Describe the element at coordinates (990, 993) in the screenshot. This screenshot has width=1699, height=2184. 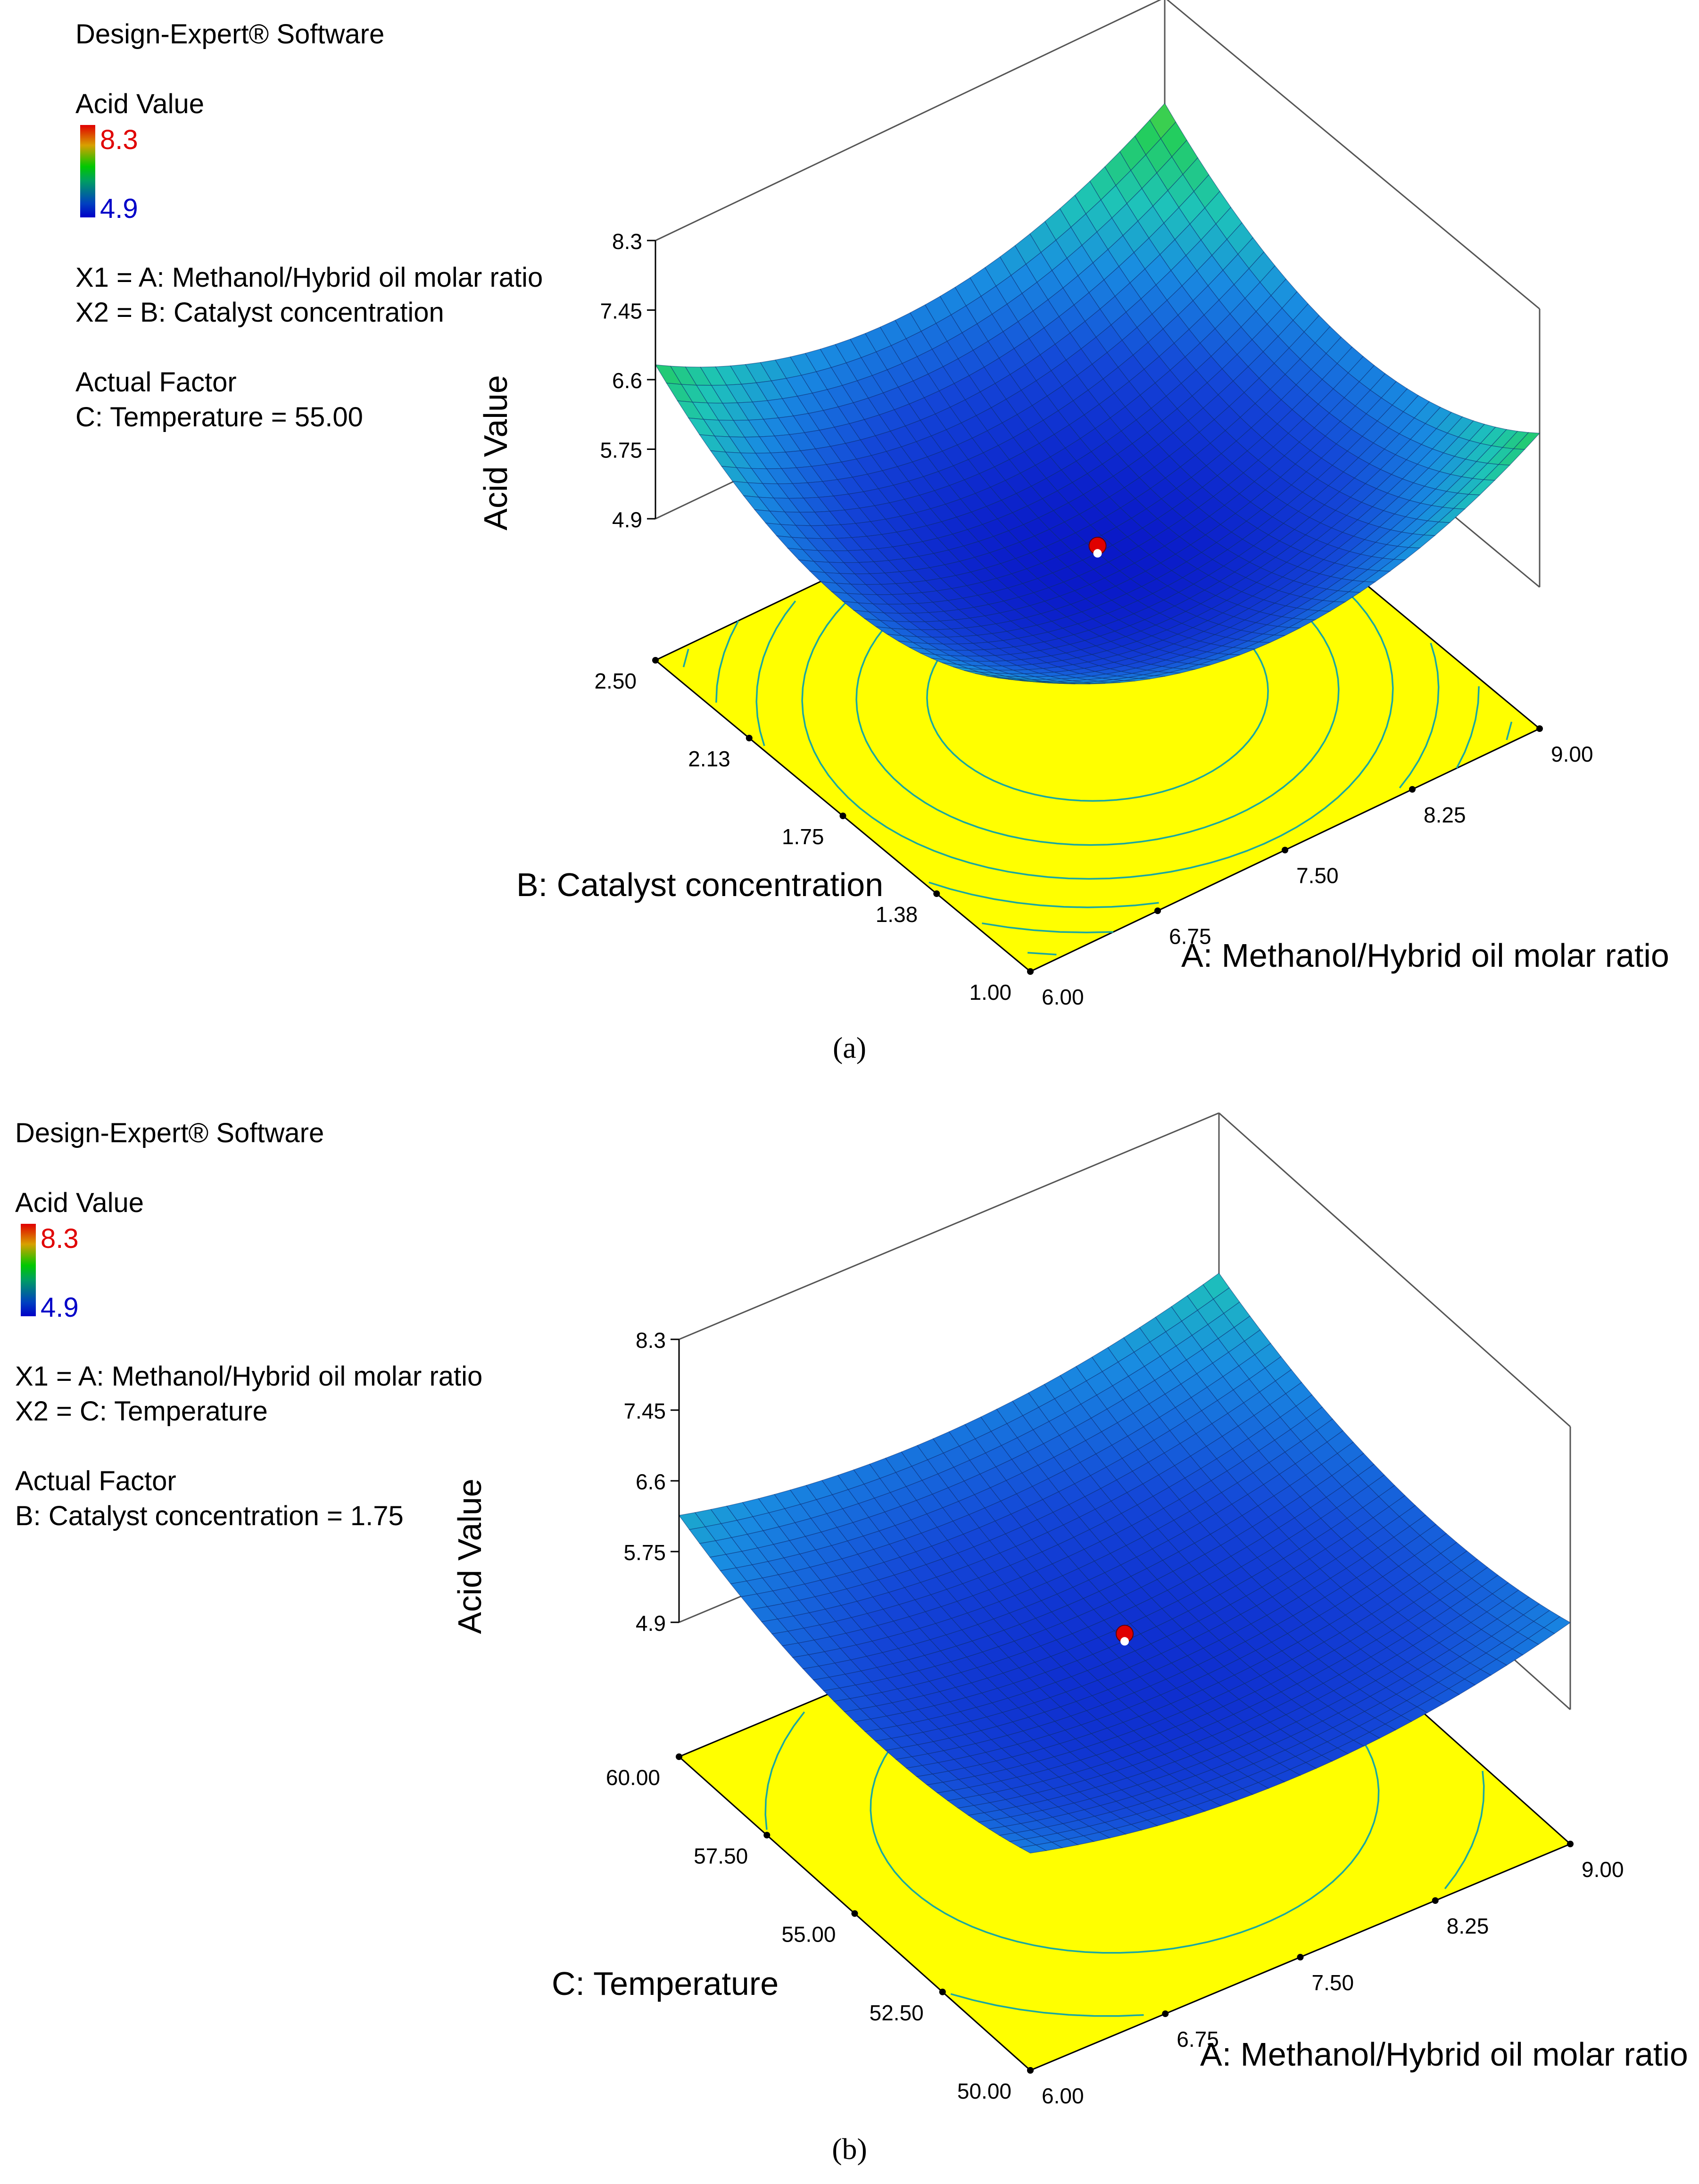
I see `y-tick-label: 1.00` at that location.